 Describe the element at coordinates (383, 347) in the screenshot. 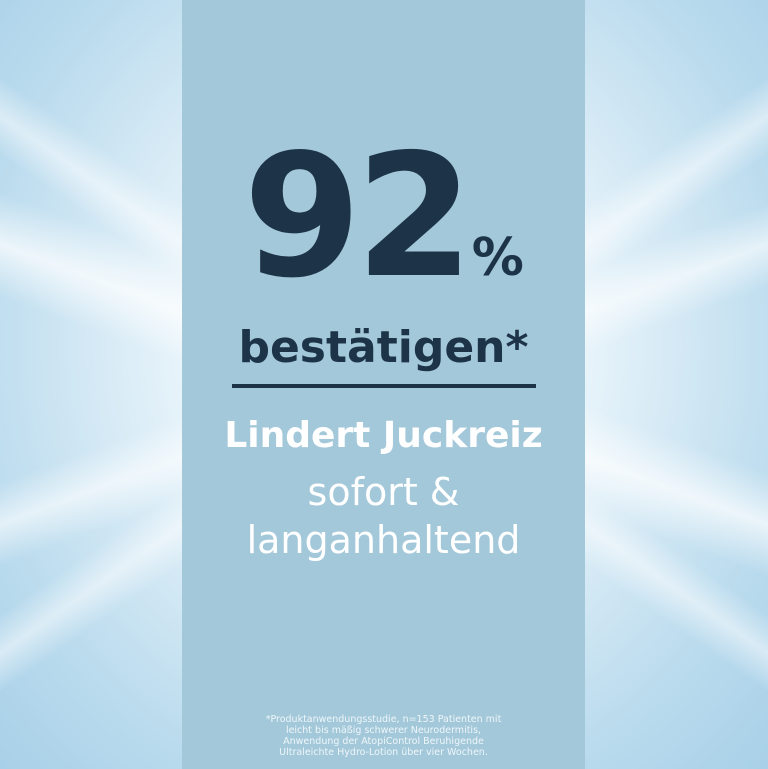

I see `stat-subline: bestätigen*` at that location.